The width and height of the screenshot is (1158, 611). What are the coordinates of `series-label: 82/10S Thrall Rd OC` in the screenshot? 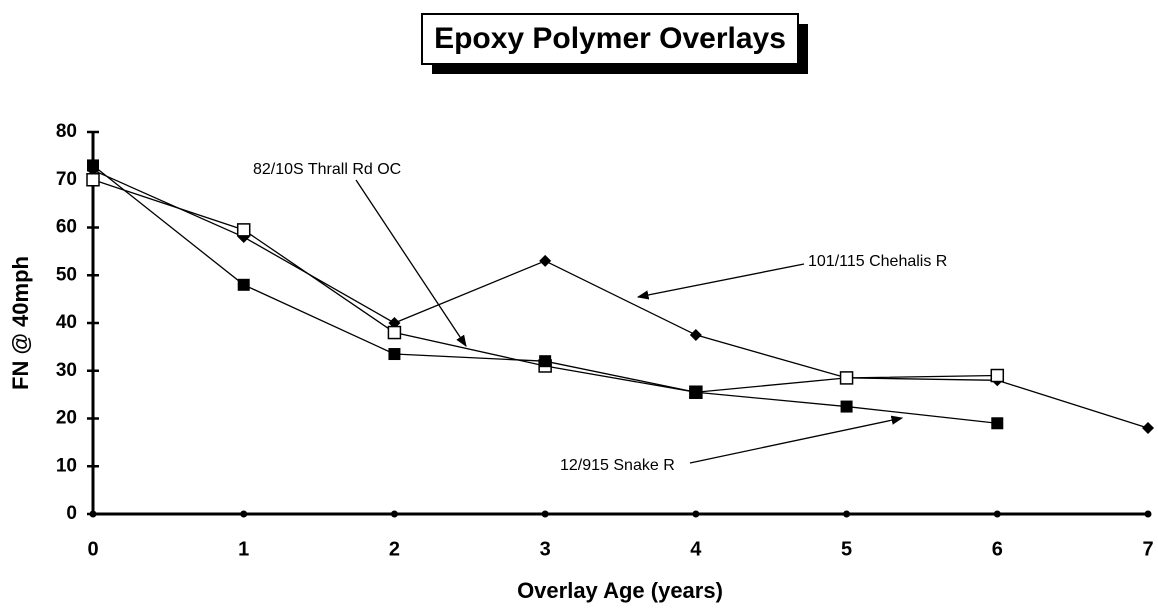 It's located at (327, 169).